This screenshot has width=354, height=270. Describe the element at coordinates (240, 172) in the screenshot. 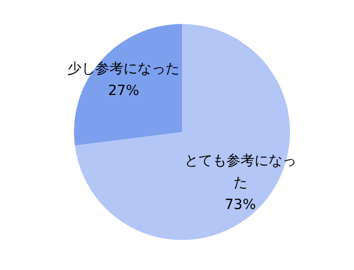

I see `slice-label: とても参考になった` at that location.